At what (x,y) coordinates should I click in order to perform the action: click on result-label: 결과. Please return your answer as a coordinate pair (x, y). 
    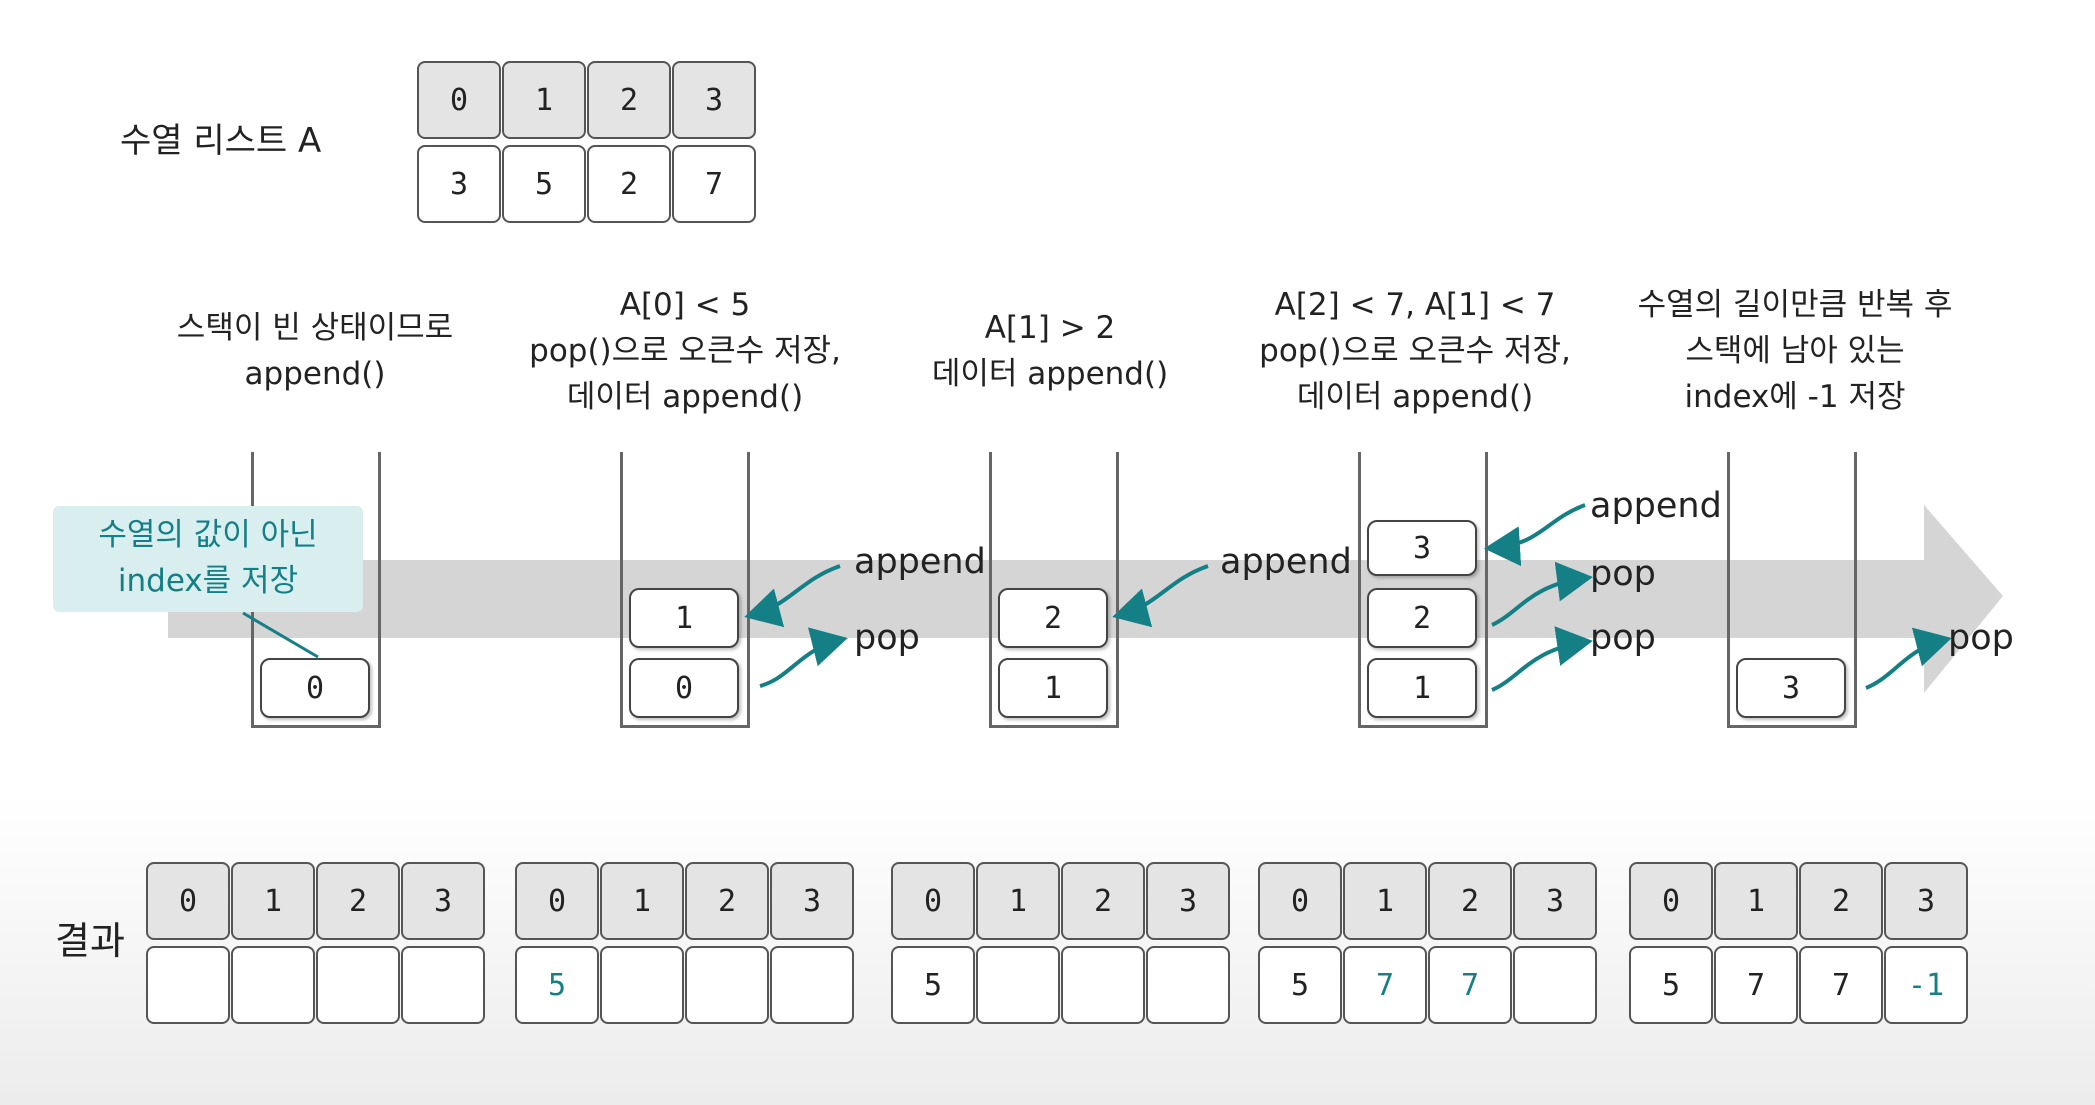
    Looking at the image, I should click on (90, 941).